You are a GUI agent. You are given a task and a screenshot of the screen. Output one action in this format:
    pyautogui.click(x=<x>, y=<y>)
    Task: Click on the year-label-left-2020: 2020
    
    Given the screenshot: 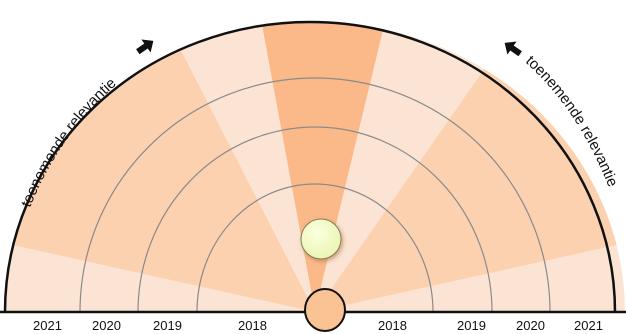 What is the action you would take?
    pyautogui.click(x=106, y=325)
    